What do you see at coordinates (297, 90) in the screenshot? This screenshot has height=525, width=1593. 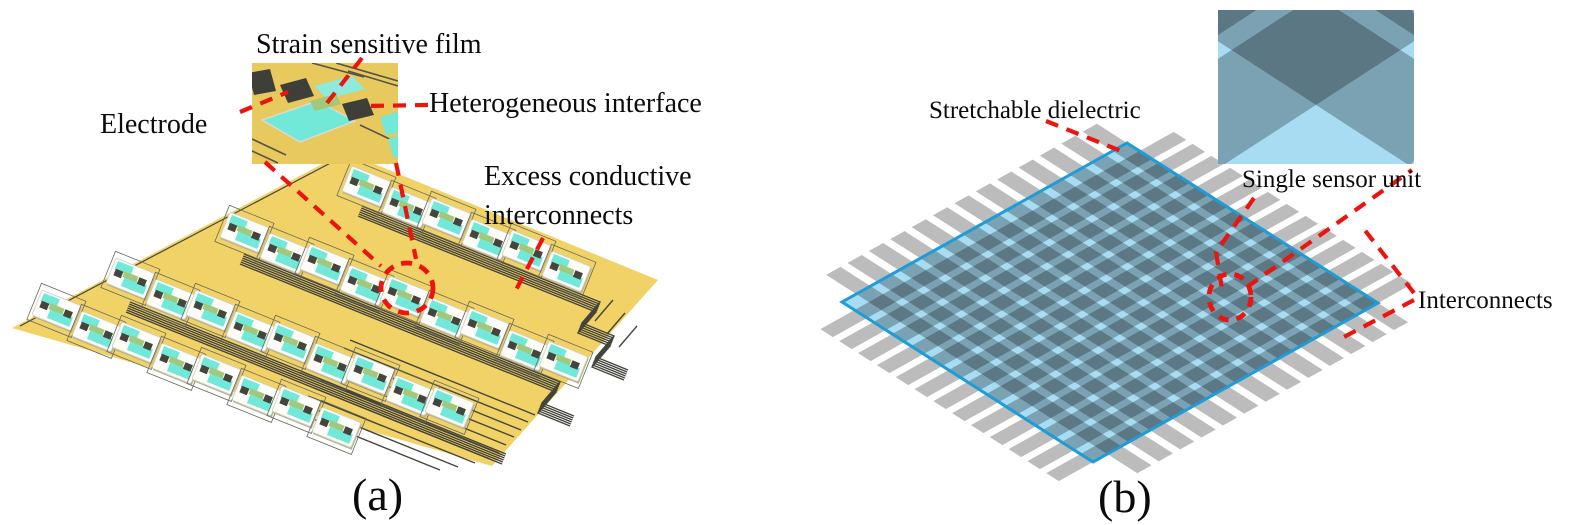 I see `inset-a-electrode-left` at bounding box center [297, 90].